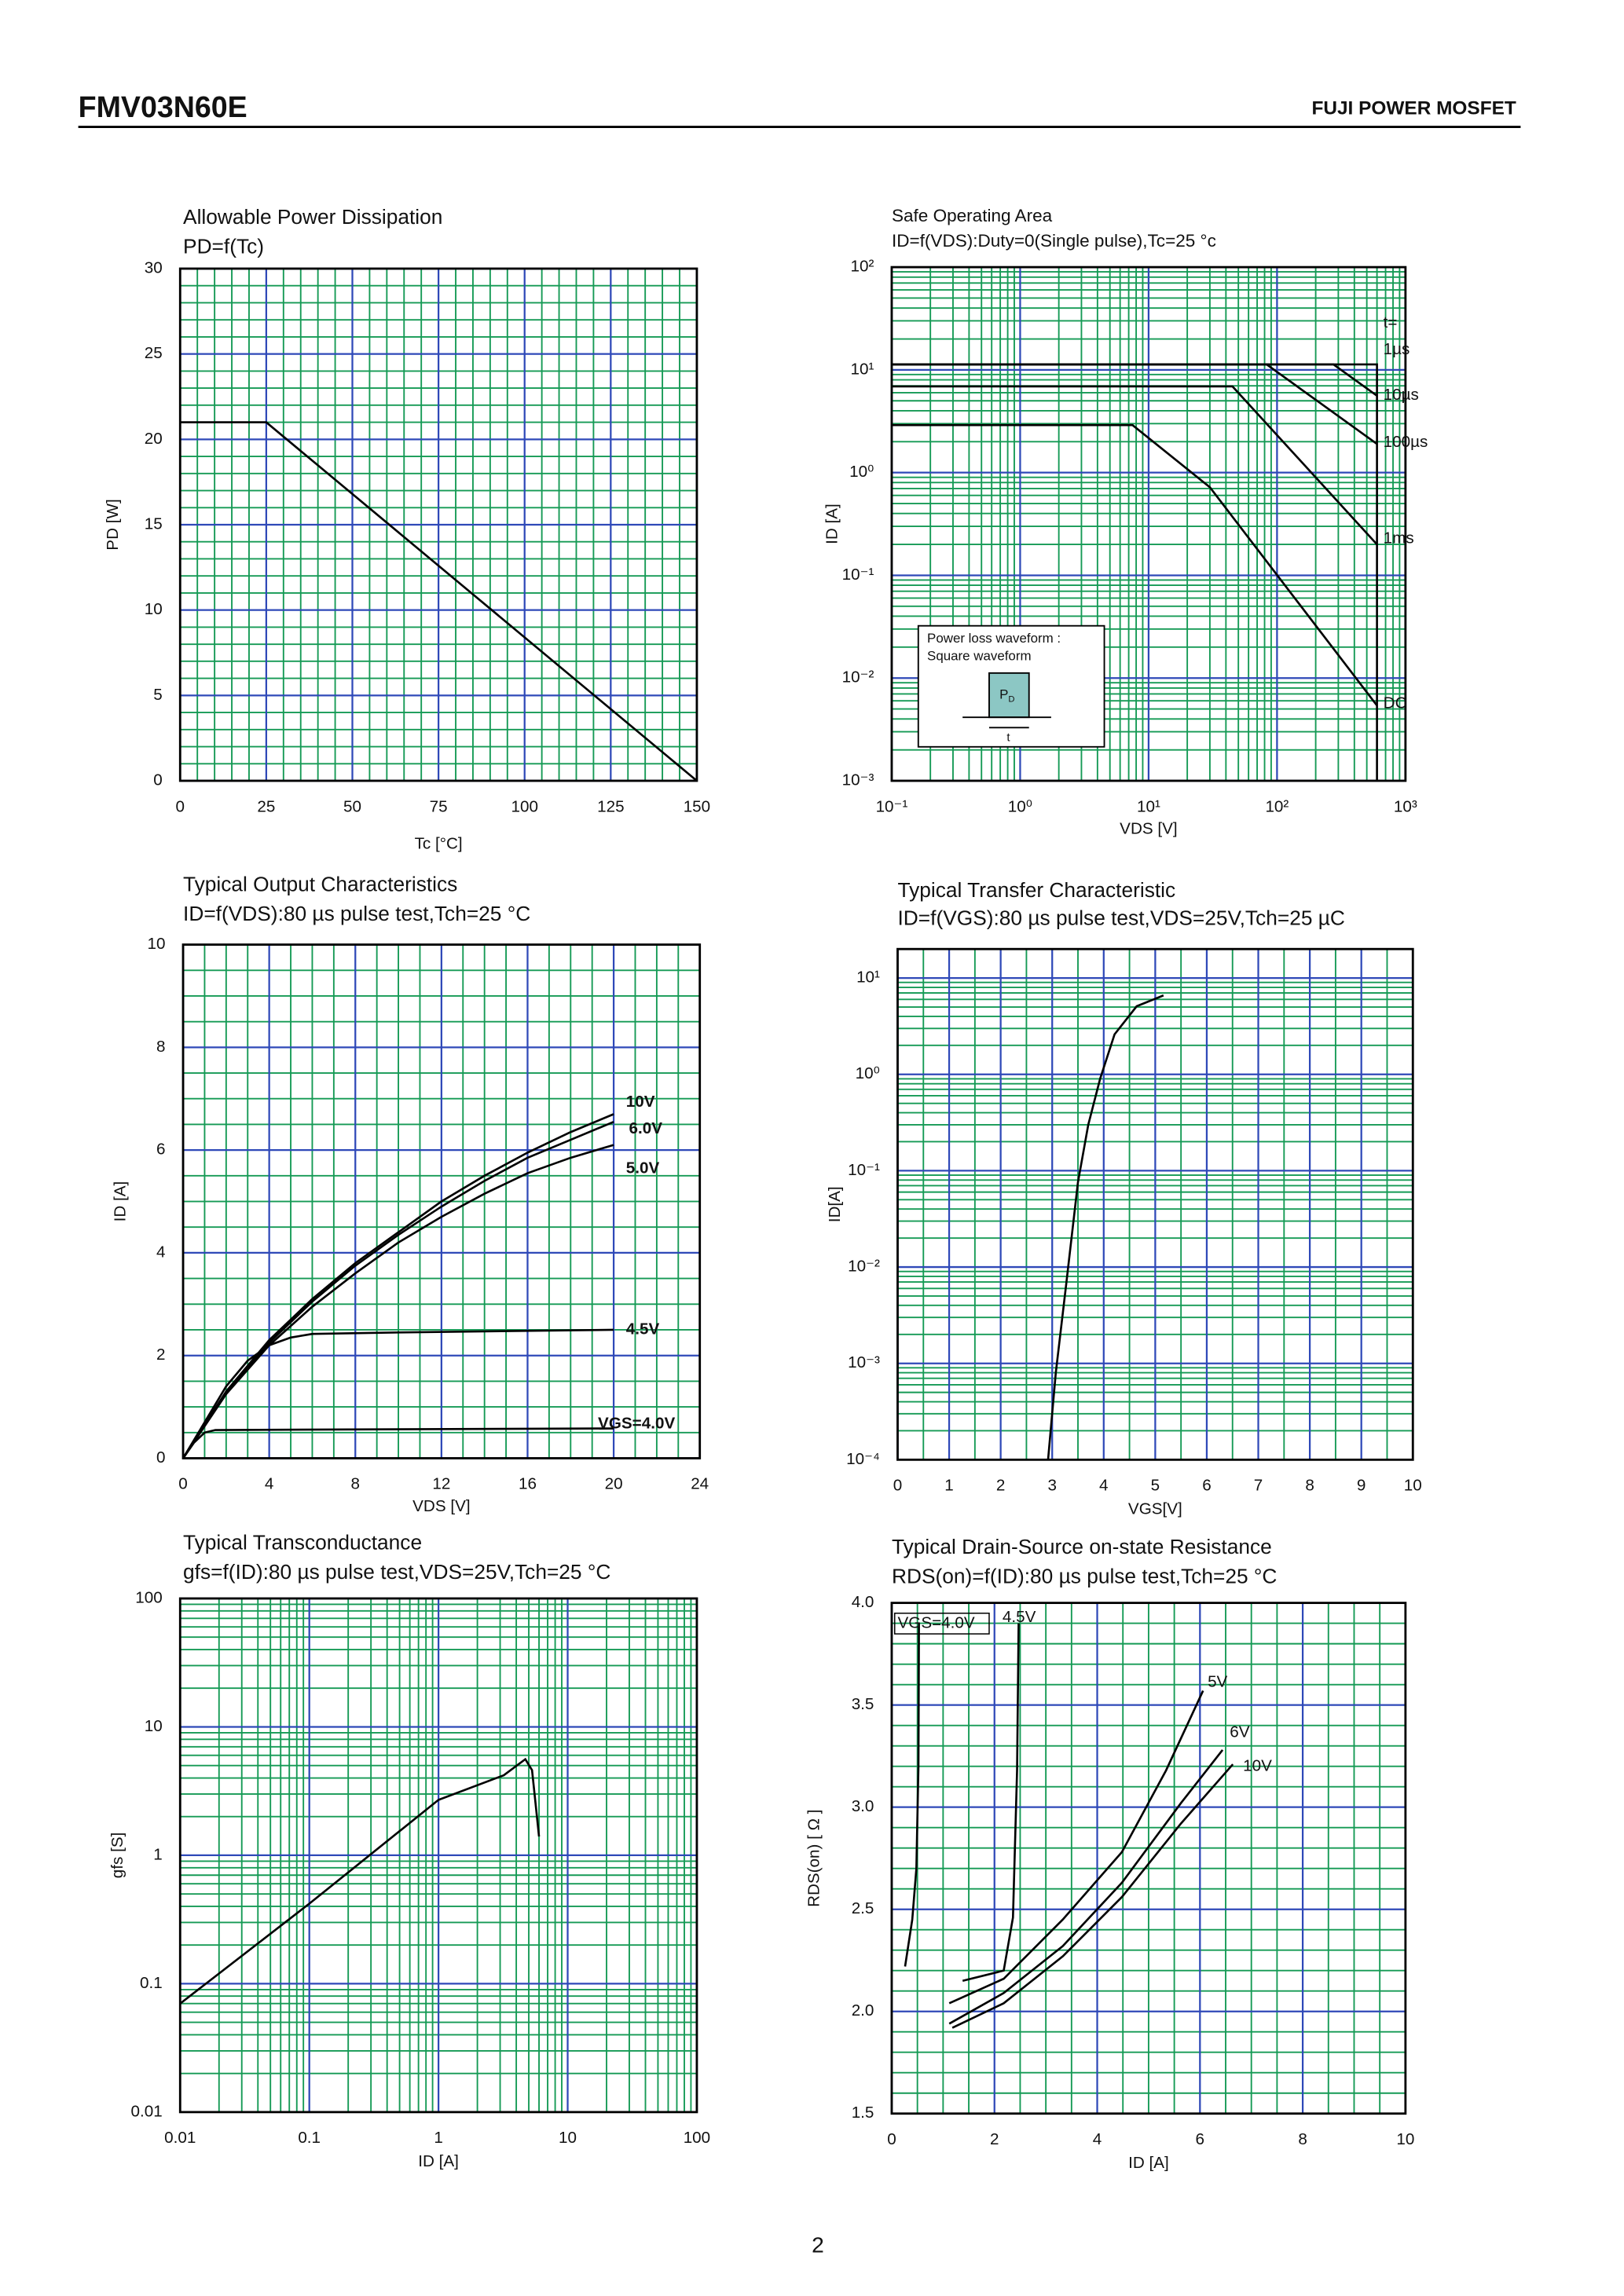  Describe the element at coordinates (439, 806) in the screenshot. I see `x-tick-label: 75` at that location.